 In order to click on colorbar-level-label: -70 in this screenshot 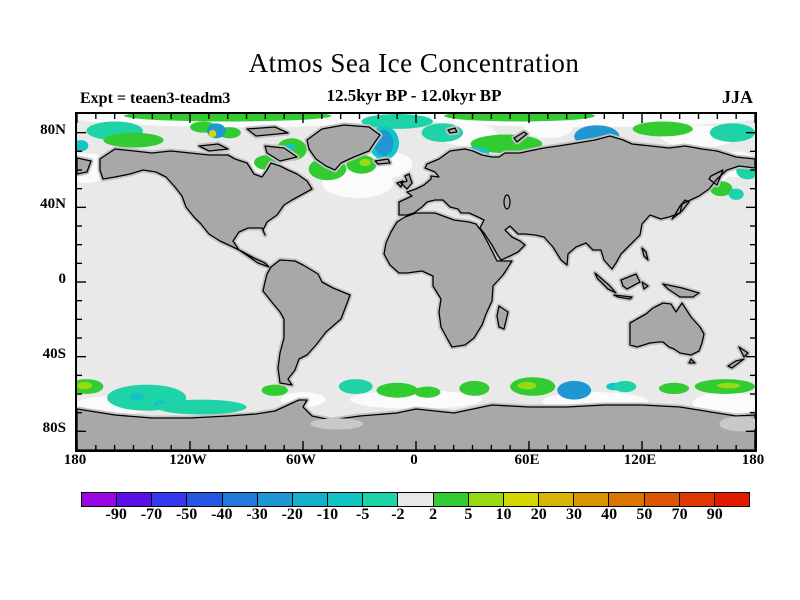, I will do `click(151, 514)`.